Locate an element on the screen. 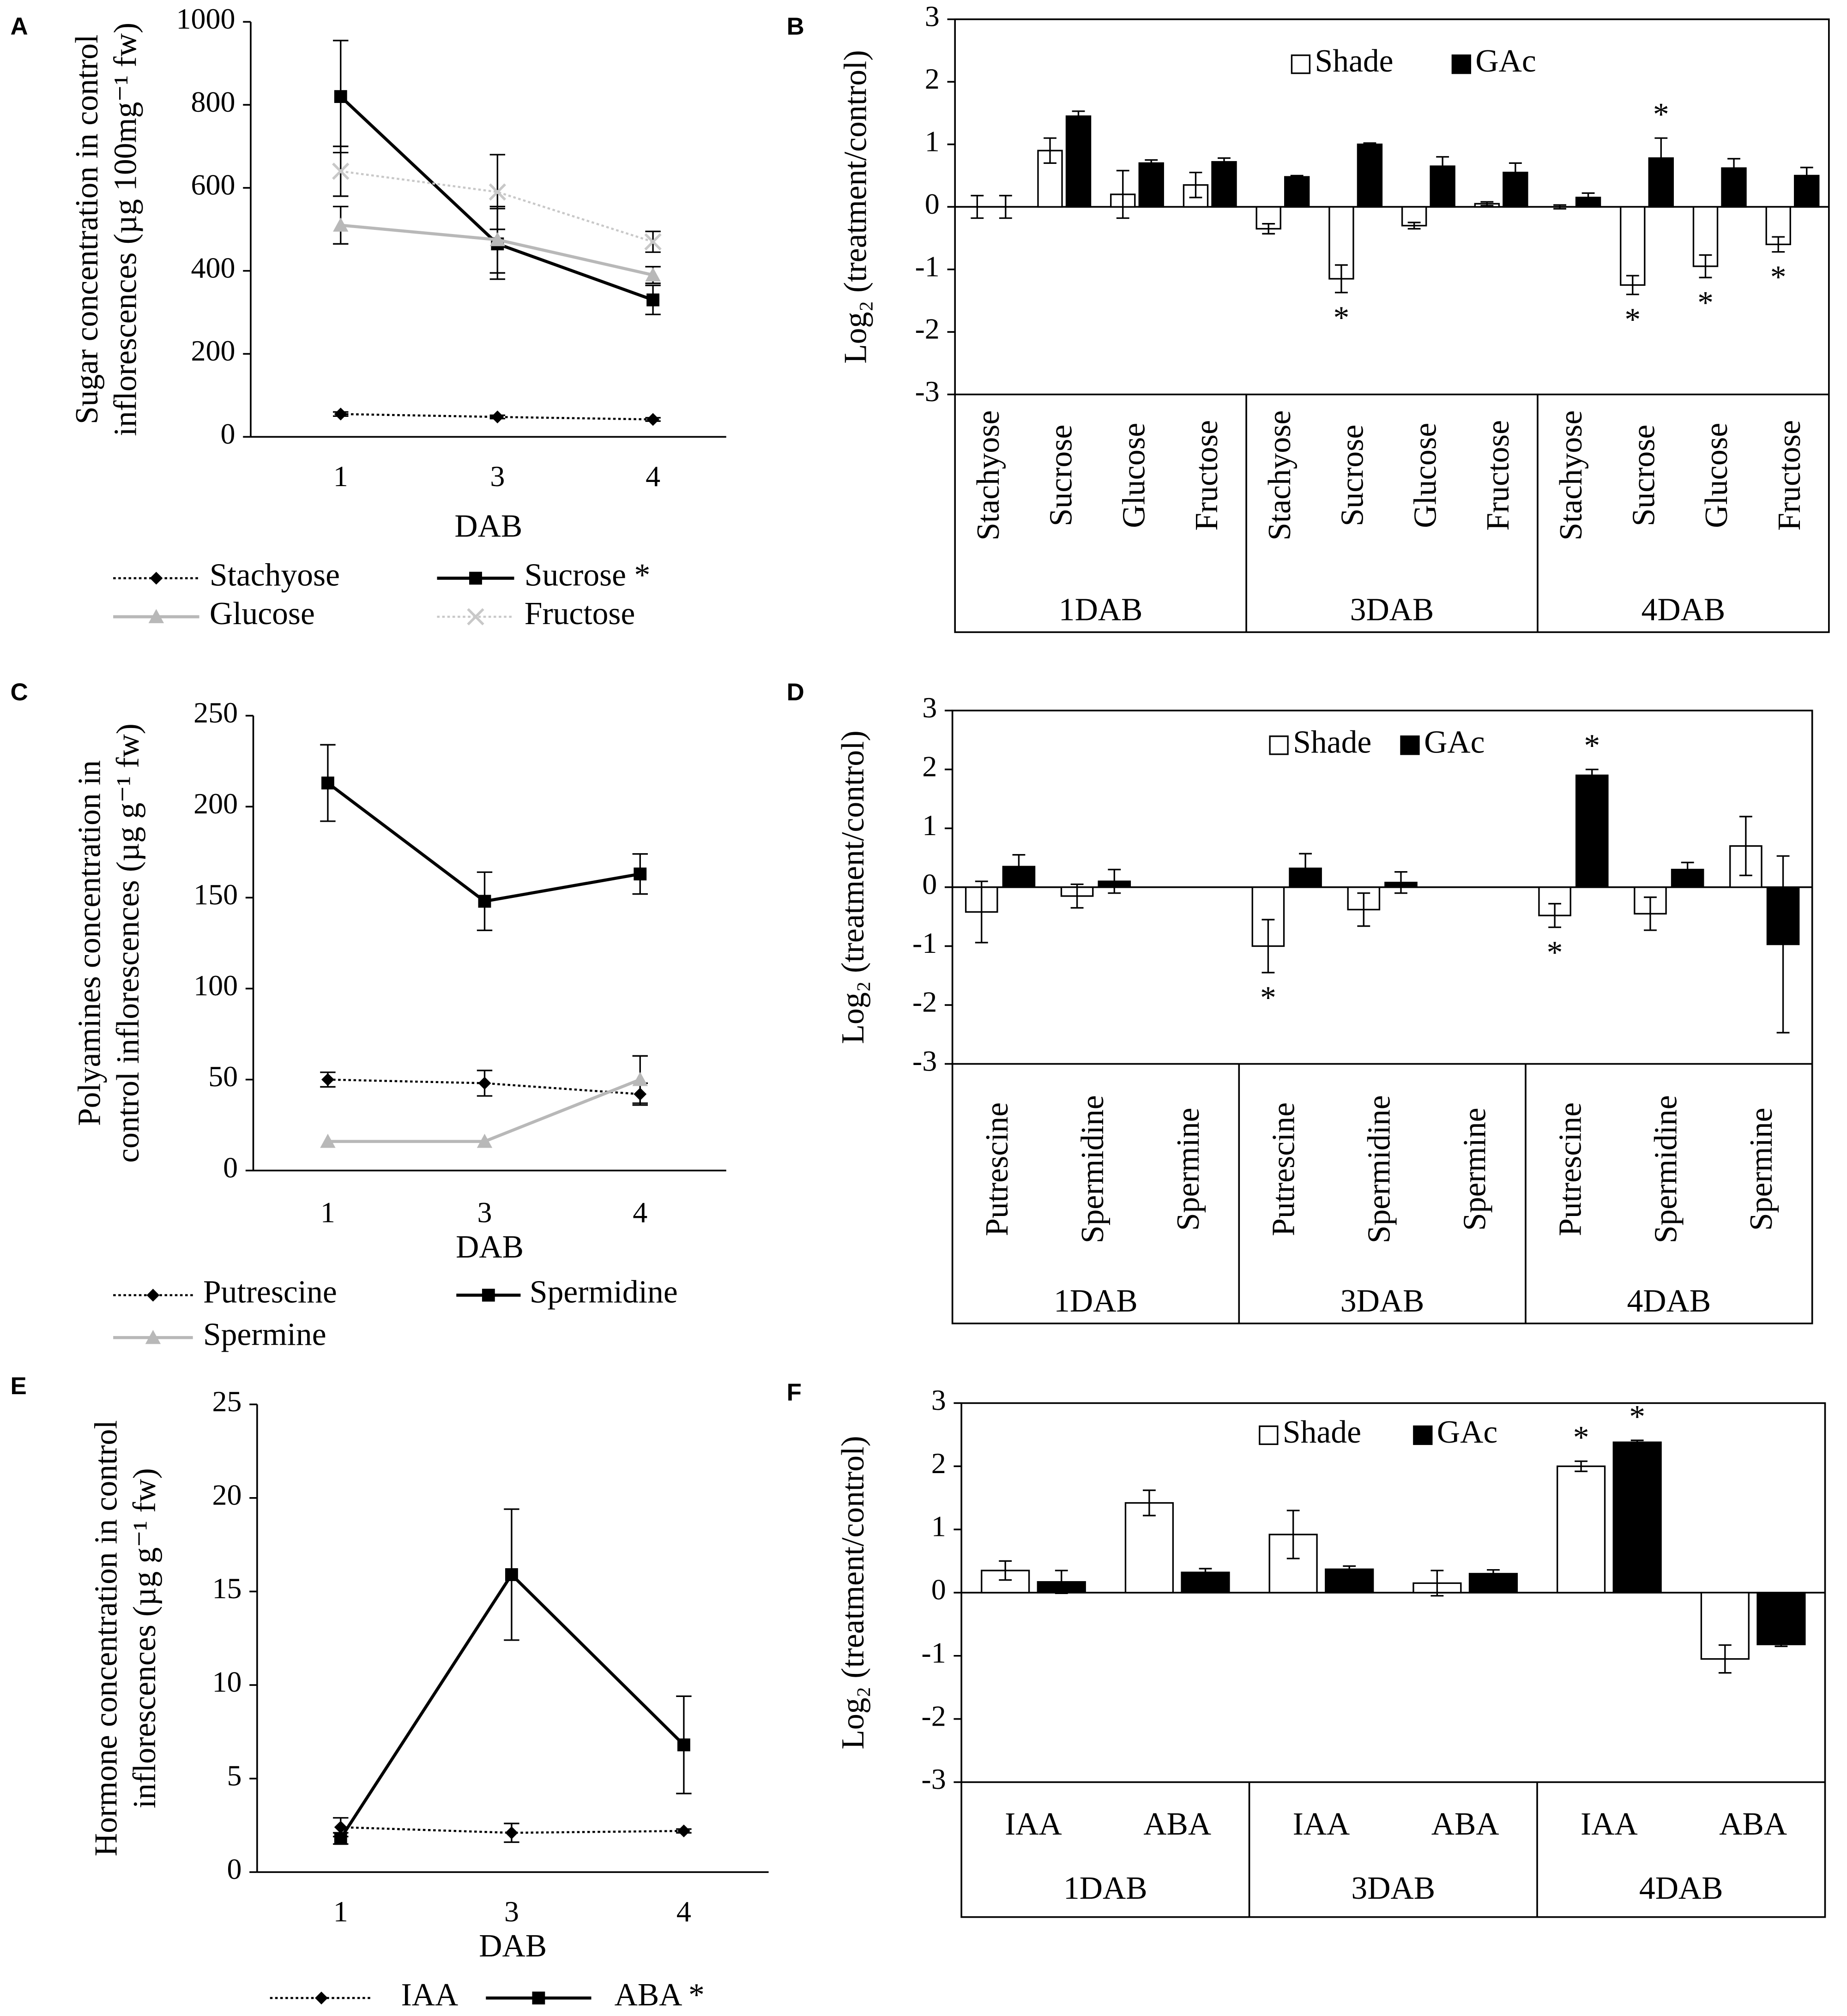 The width and height of the screenshot is (1847, 2016). series-line is located at coordinates (496, 417).